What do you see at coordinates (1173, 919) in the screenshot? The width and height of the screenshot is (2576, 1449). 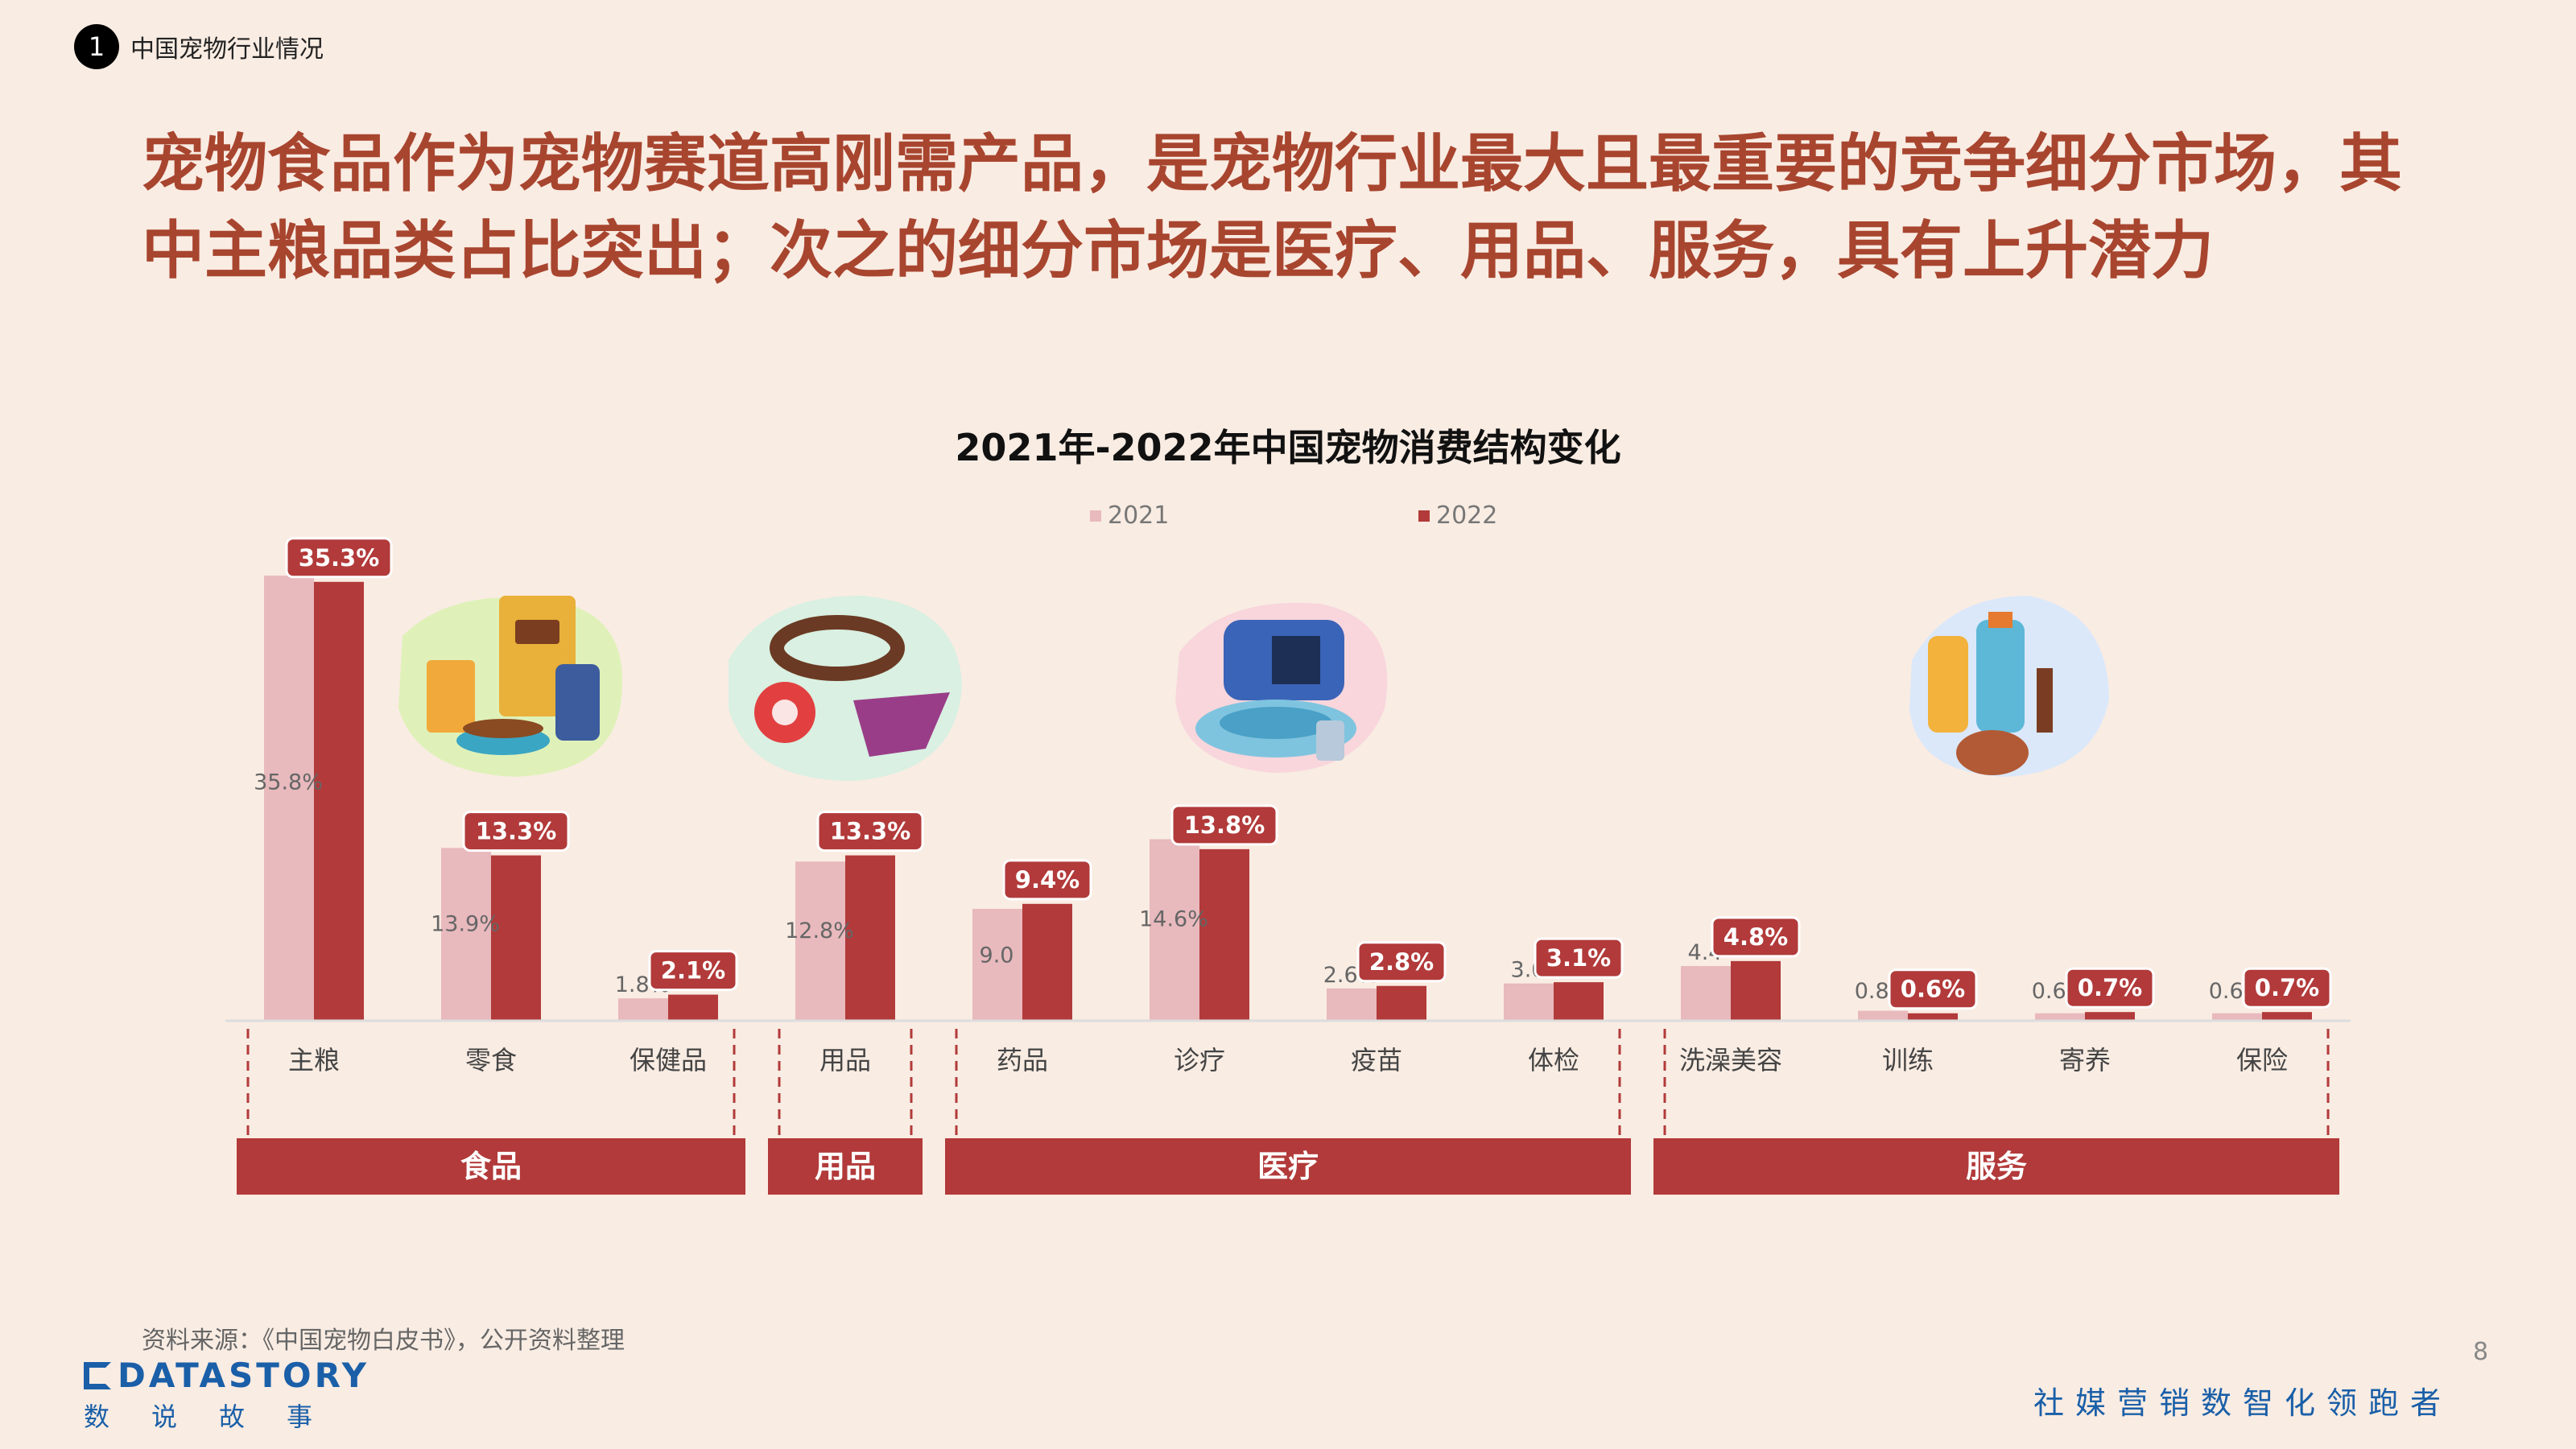 I see `label-2021-5: 14.6%` at bounding box center [1173, 919].